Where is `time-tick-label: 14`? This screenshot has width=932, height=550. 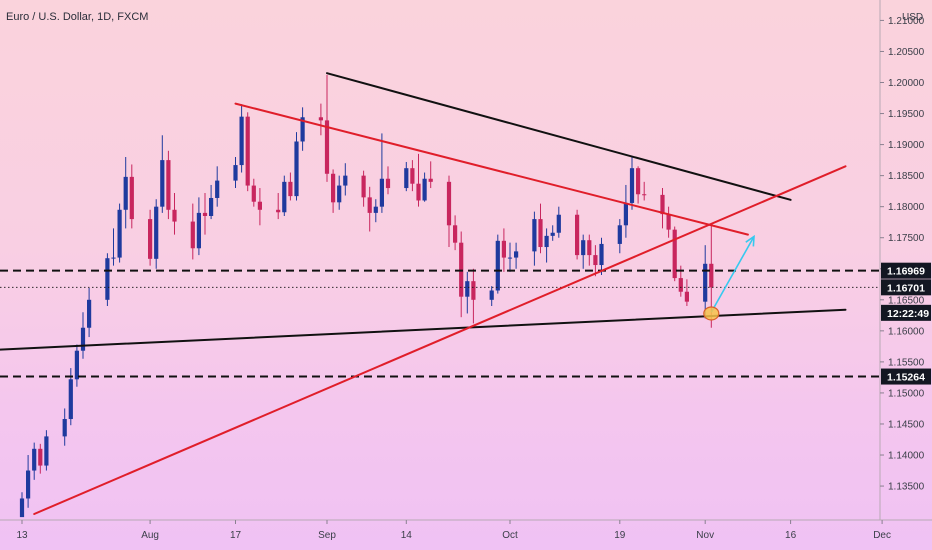 time-tick-label: 14 is located at coordinates (407, 535).